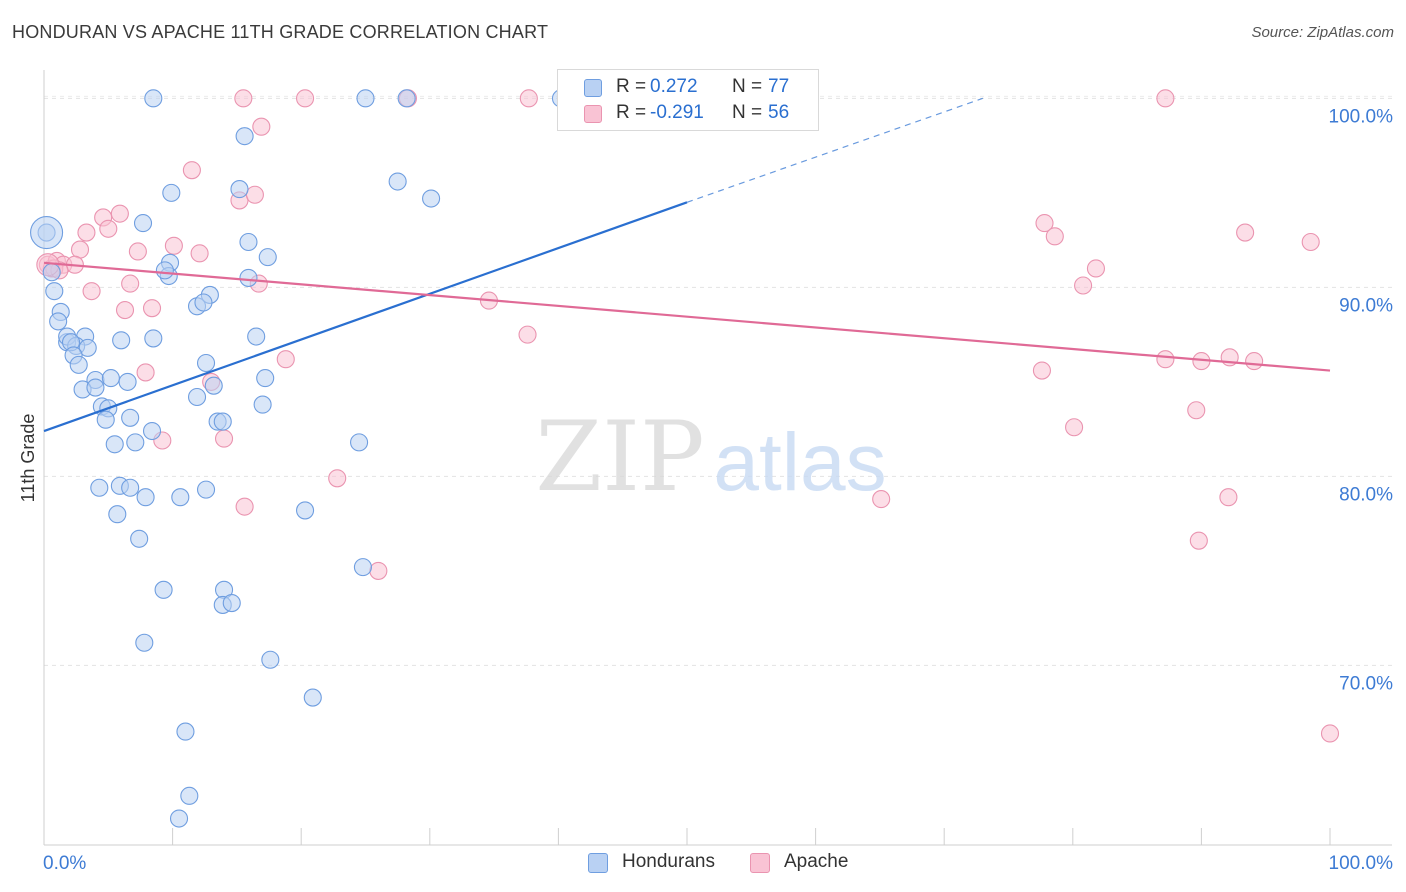 This screenshot has height=892, width=1406. What do you see at coordinates (760, 863) in the screenshot?
I see `legend-swatch-apache` at bounding box center [760, 863].